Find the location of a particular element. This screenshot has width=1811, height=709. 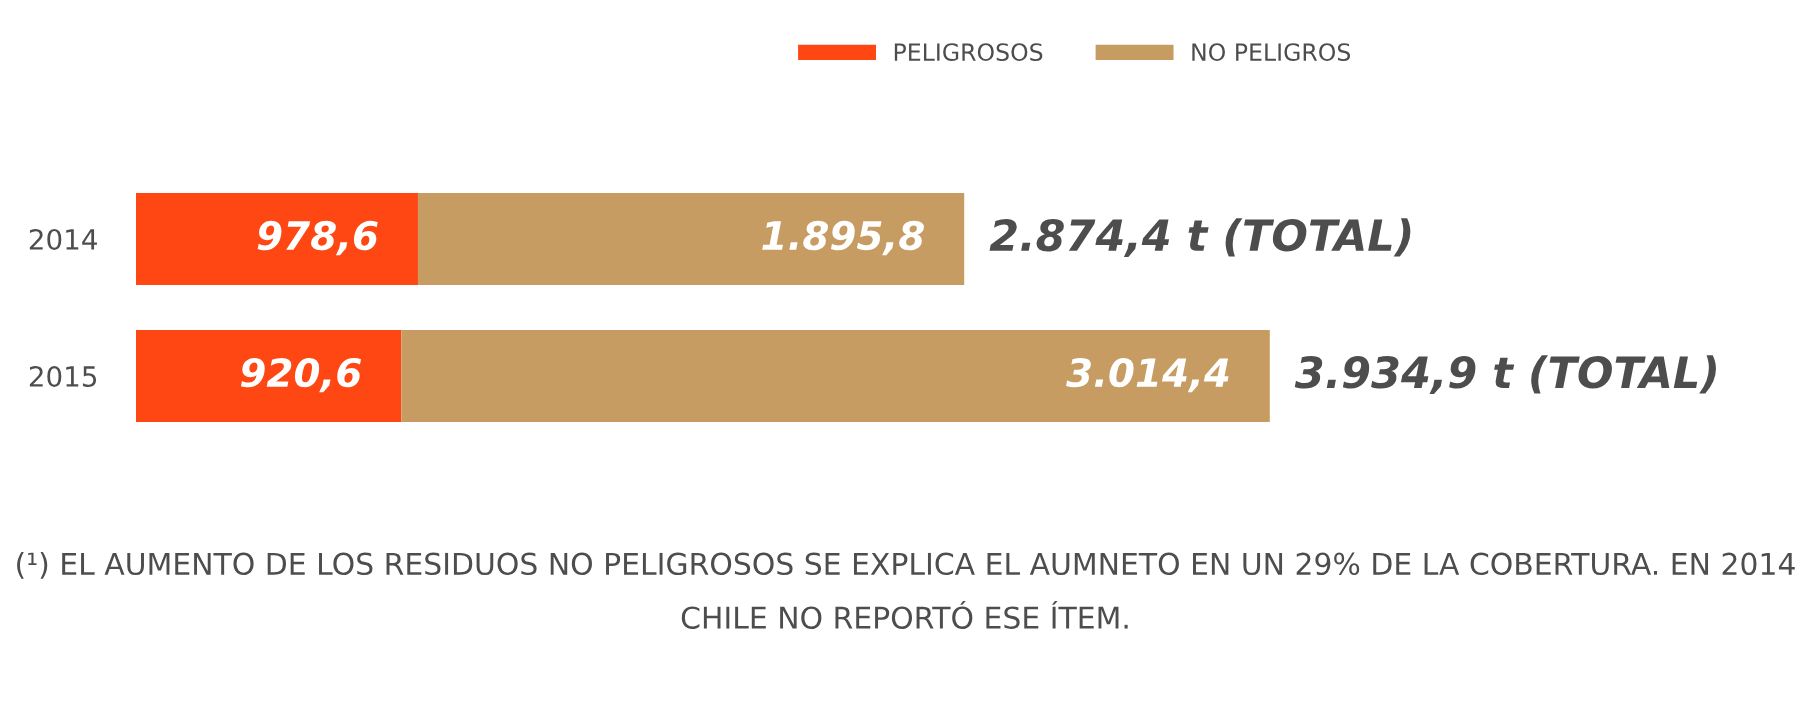

text: (¹) EL AUMENTO DE LOS RESIDUOS NO PELIGROSOS SE EXPLICA EL AUMNETO EN UN 29% DE LA COBERTURA. EN 2014 CHILE NO REPORTÓ ESE ÍTEM. is located at coordinates (906, 590).